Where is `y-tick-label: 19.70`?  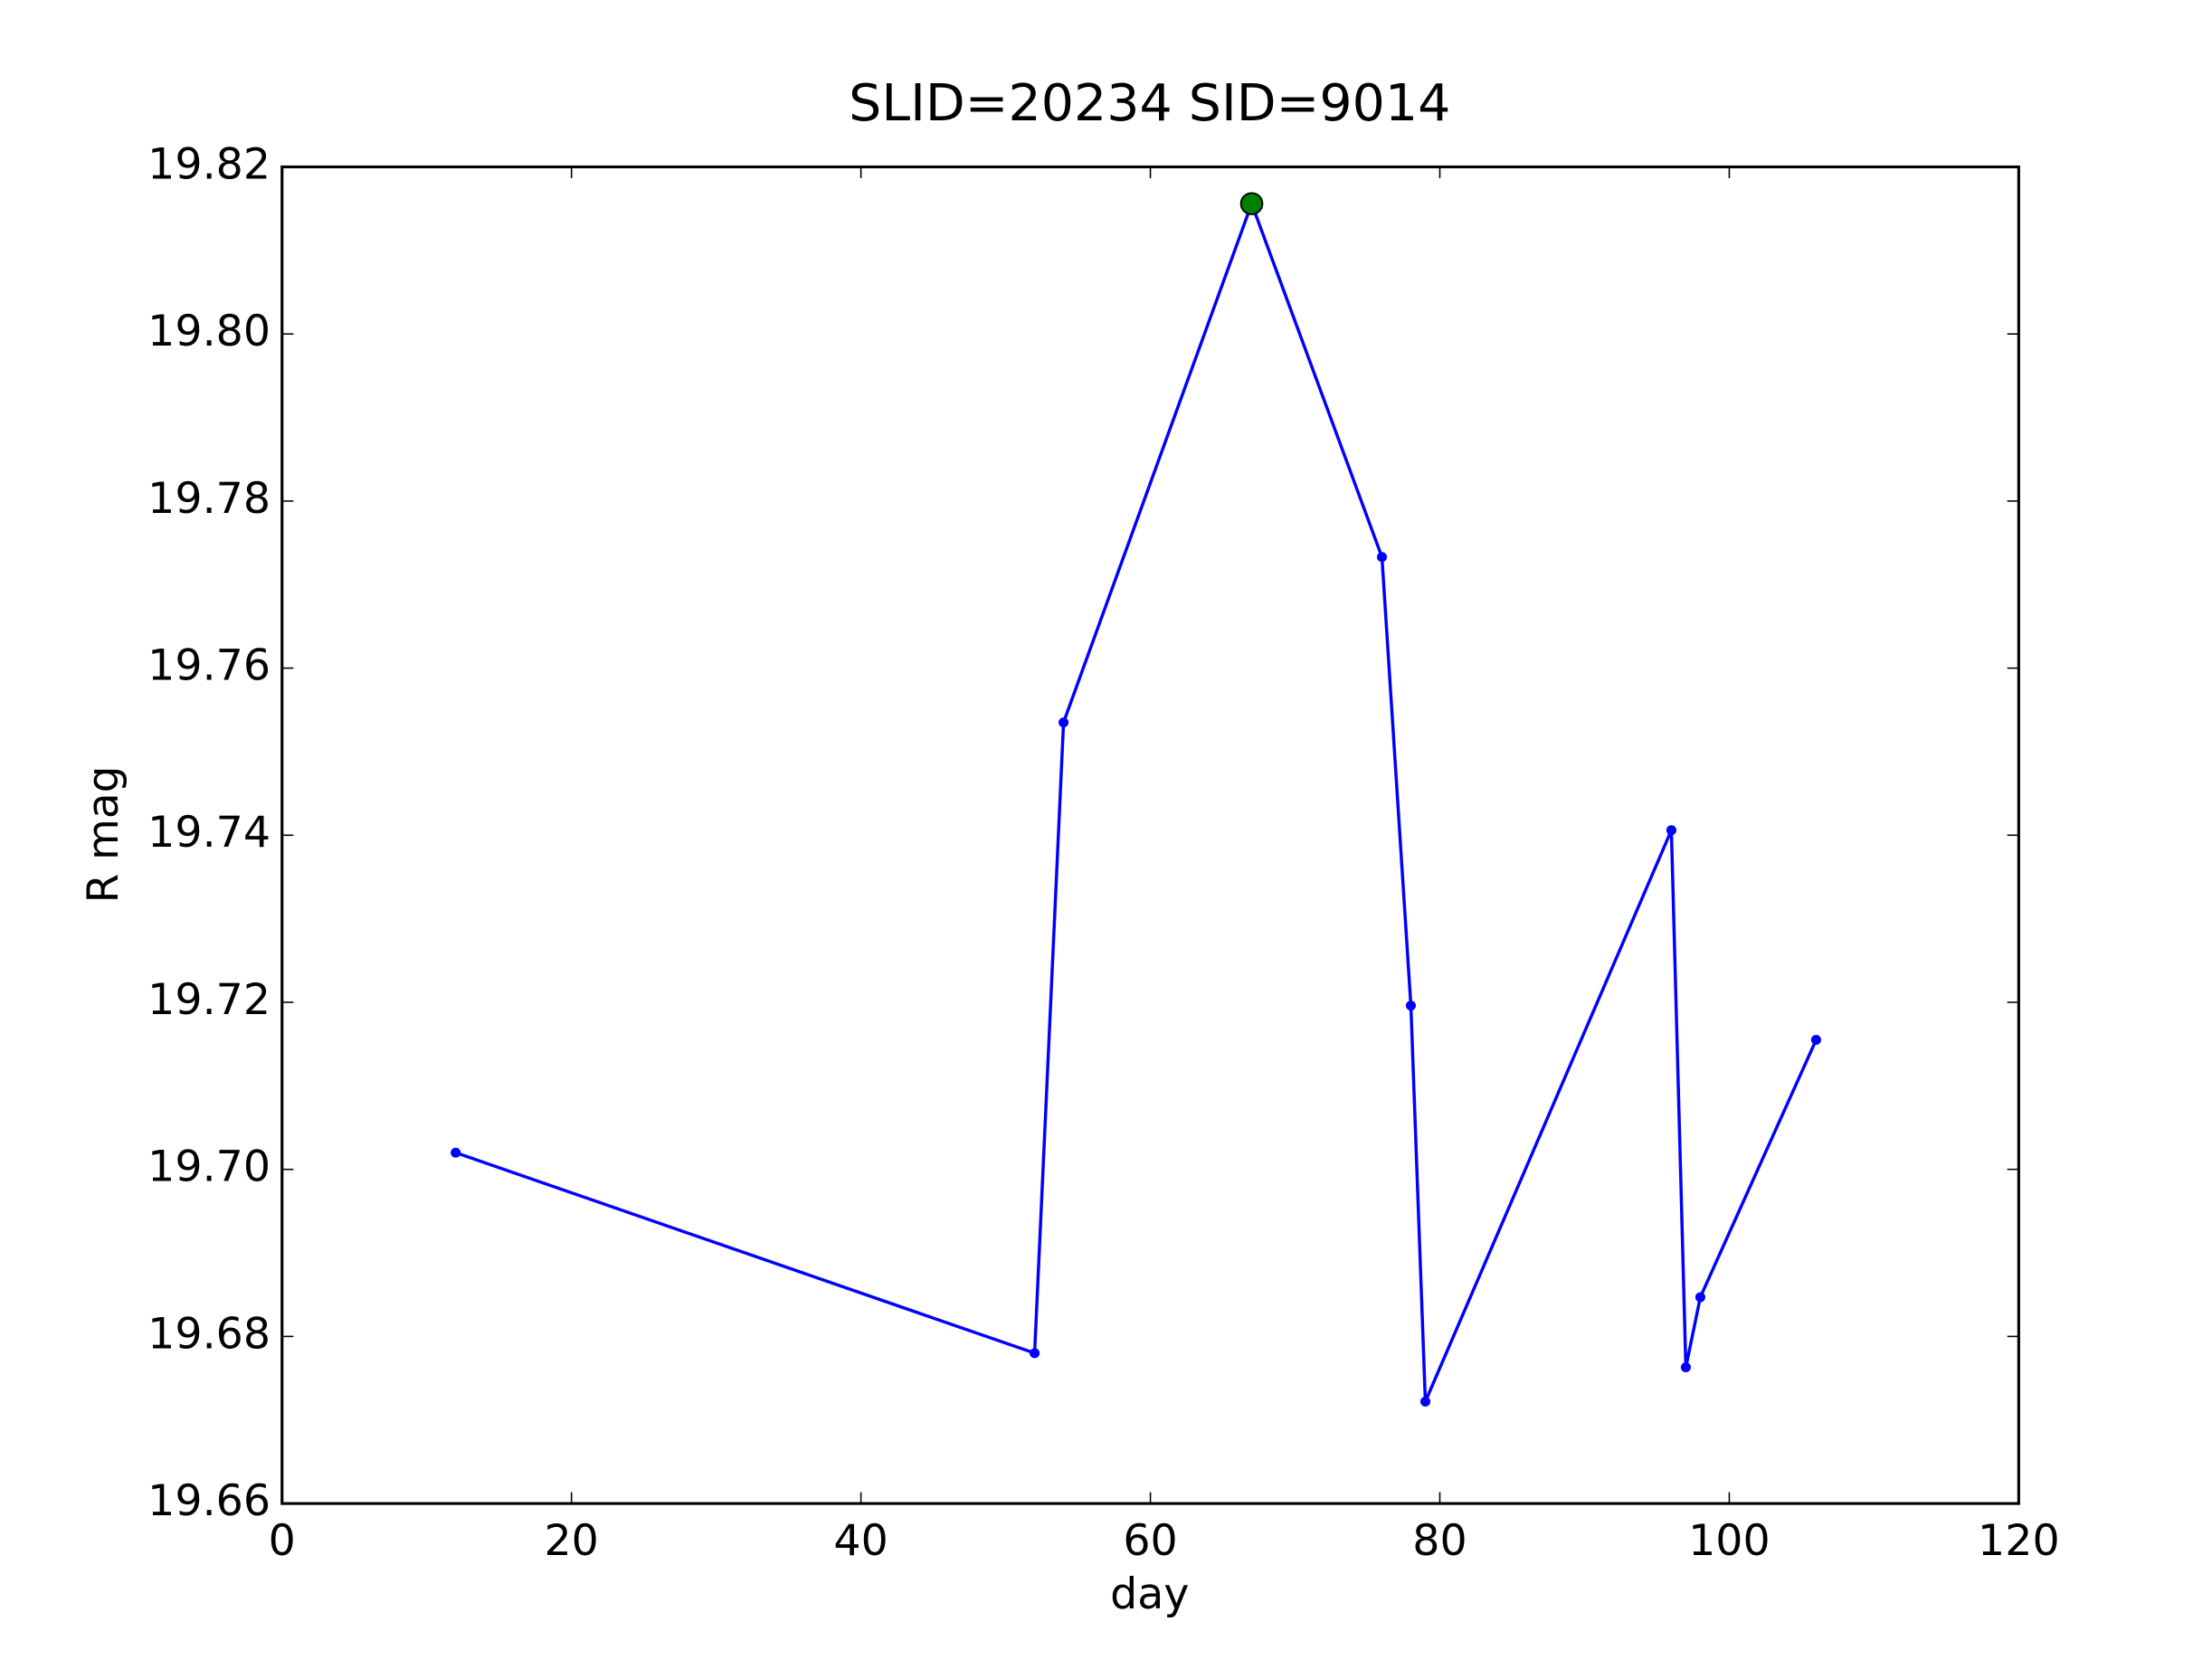
y-tick-label: 19.70 is located at coordinates (209, 1167).